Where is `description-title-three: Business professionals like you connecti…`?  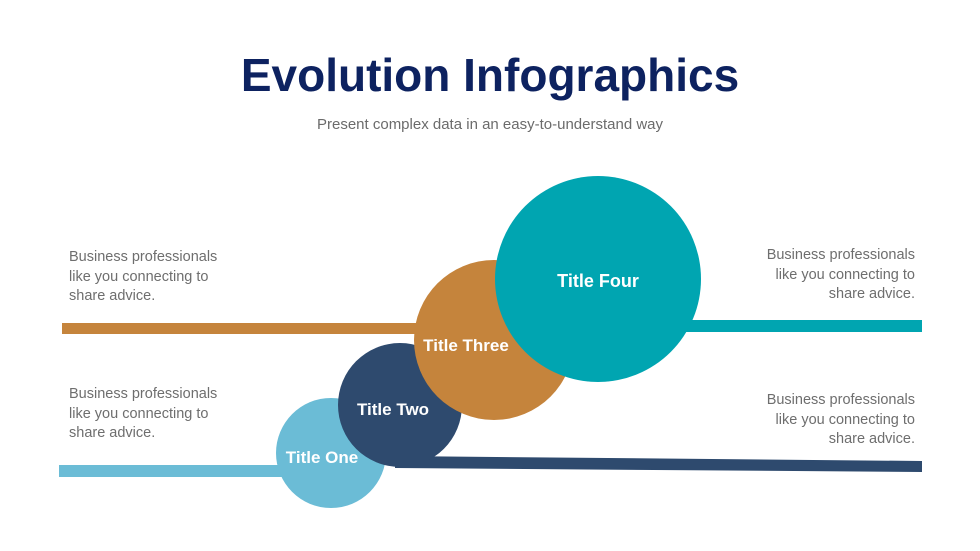 description-title-three: Business professionals like you connecti… is located at coordinates (143, 276).